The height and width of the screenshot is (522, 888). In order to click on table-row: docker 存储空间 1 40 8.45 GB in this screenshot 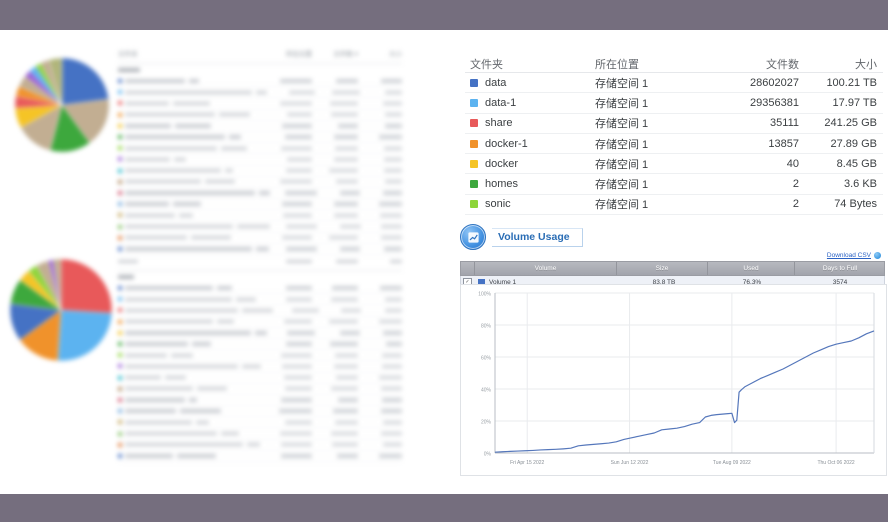, I will do `click(674, 164)`.